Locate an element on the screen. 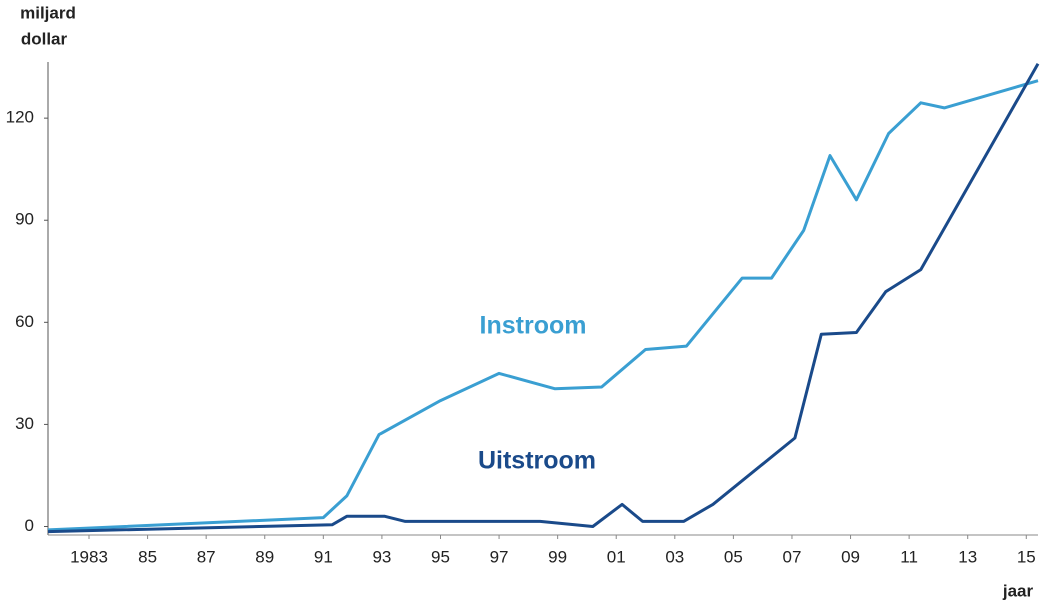  y-tick-label: 60 is located at coordinates (24, 321).